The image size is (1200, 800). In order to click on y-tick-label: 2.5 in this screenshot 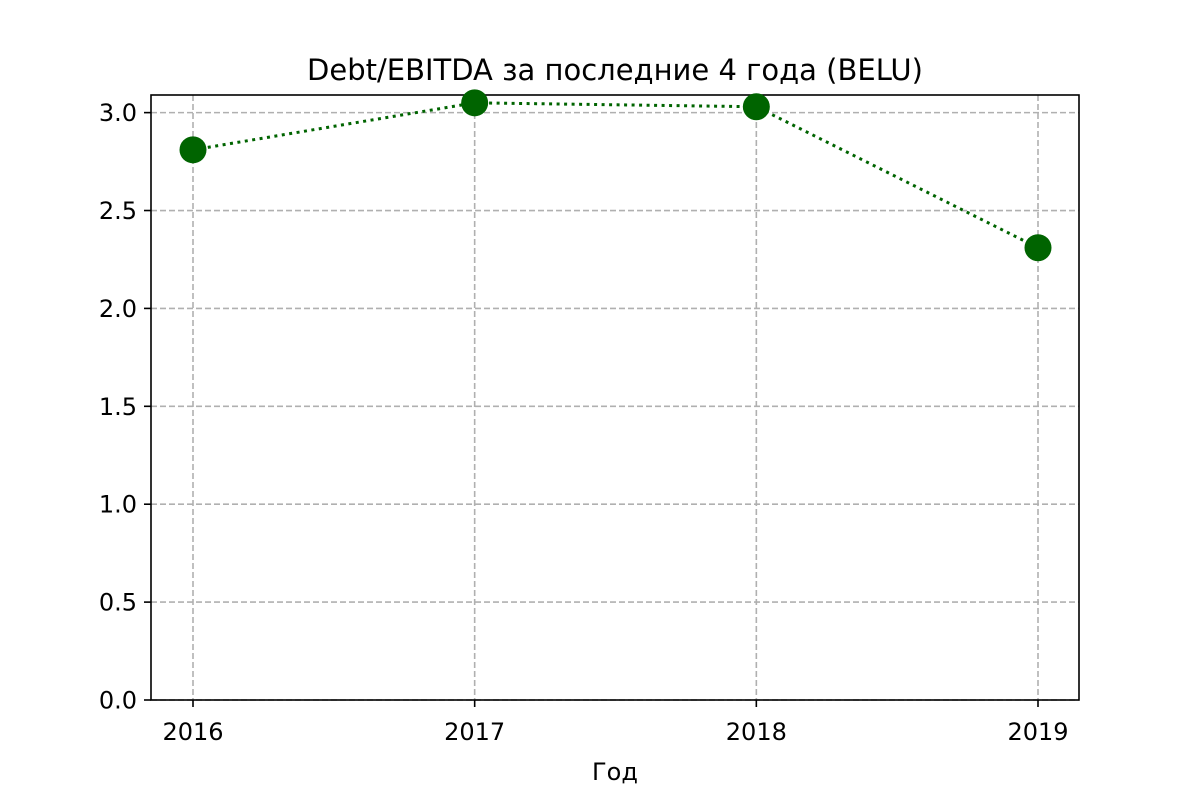, I will do `click(118, 211)`.